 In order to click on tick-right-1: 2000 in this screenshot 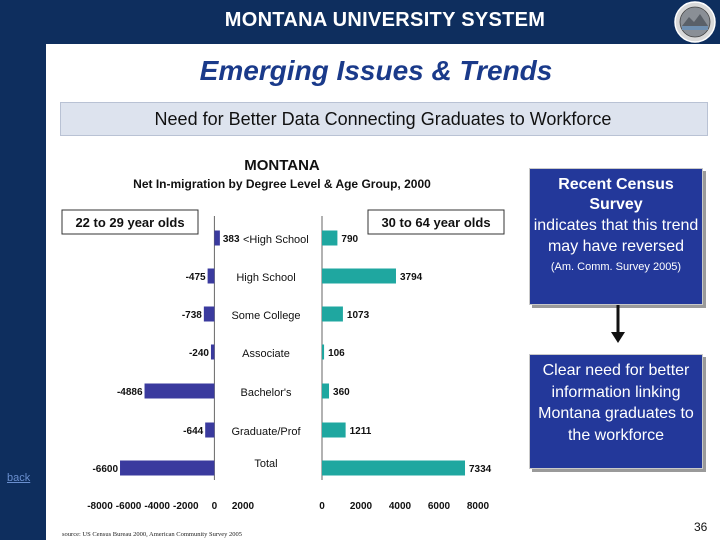, I will do `click(361, 506)`.